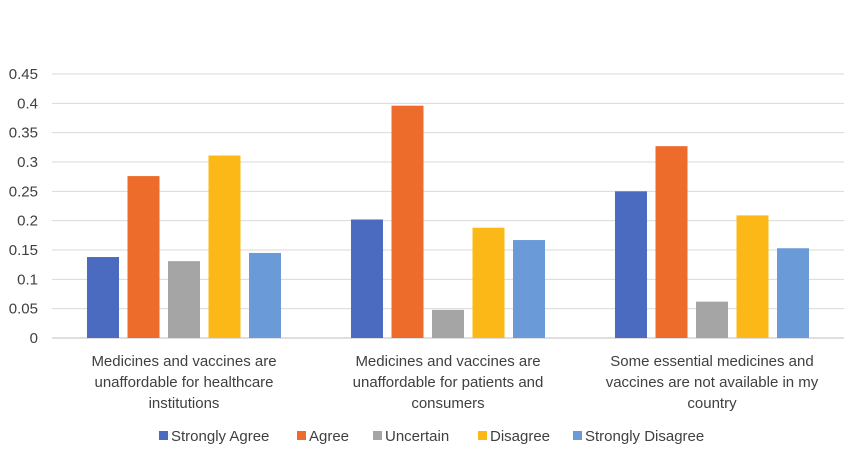 Image resolution: width=850 pixels, height=457 pixels. Describe the element at coordinates (34, 338) in the screenshot. I see `y-tick-label: 0` at that location.